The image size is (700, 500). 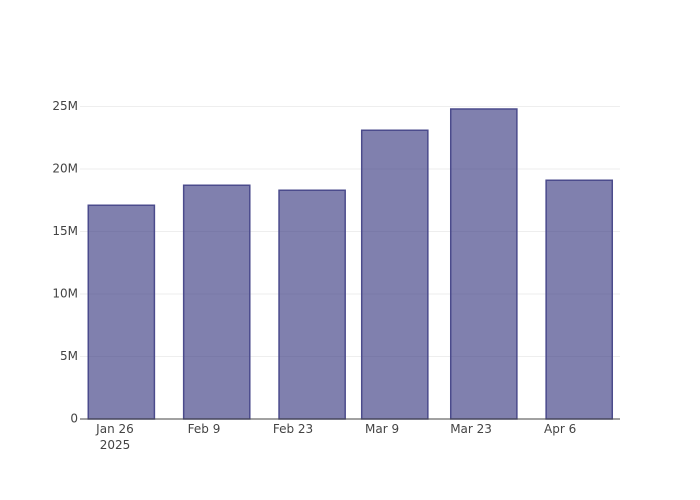 What do you see at coordinates (74, 419) in the screenshot?
I see `y-tick-label: 0` at bounding box center [74, 419].